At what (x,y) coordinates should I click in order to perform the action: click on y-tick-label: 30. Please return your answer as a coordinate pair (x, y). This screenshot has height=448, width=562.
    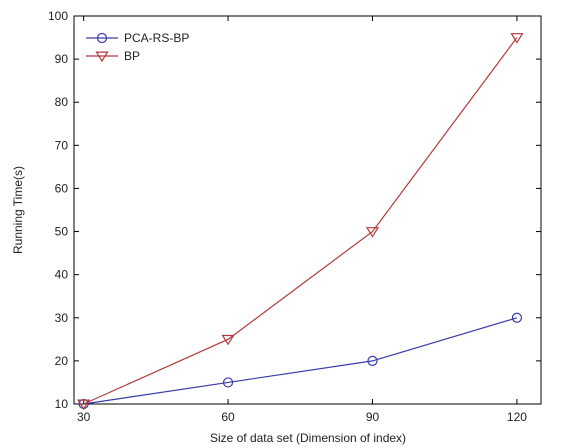
    Looking at the image, I should click on (62, 318).